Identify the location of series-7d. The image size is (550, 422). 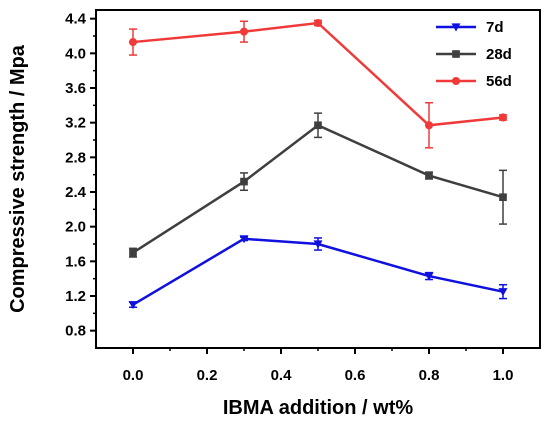
(318, 272).